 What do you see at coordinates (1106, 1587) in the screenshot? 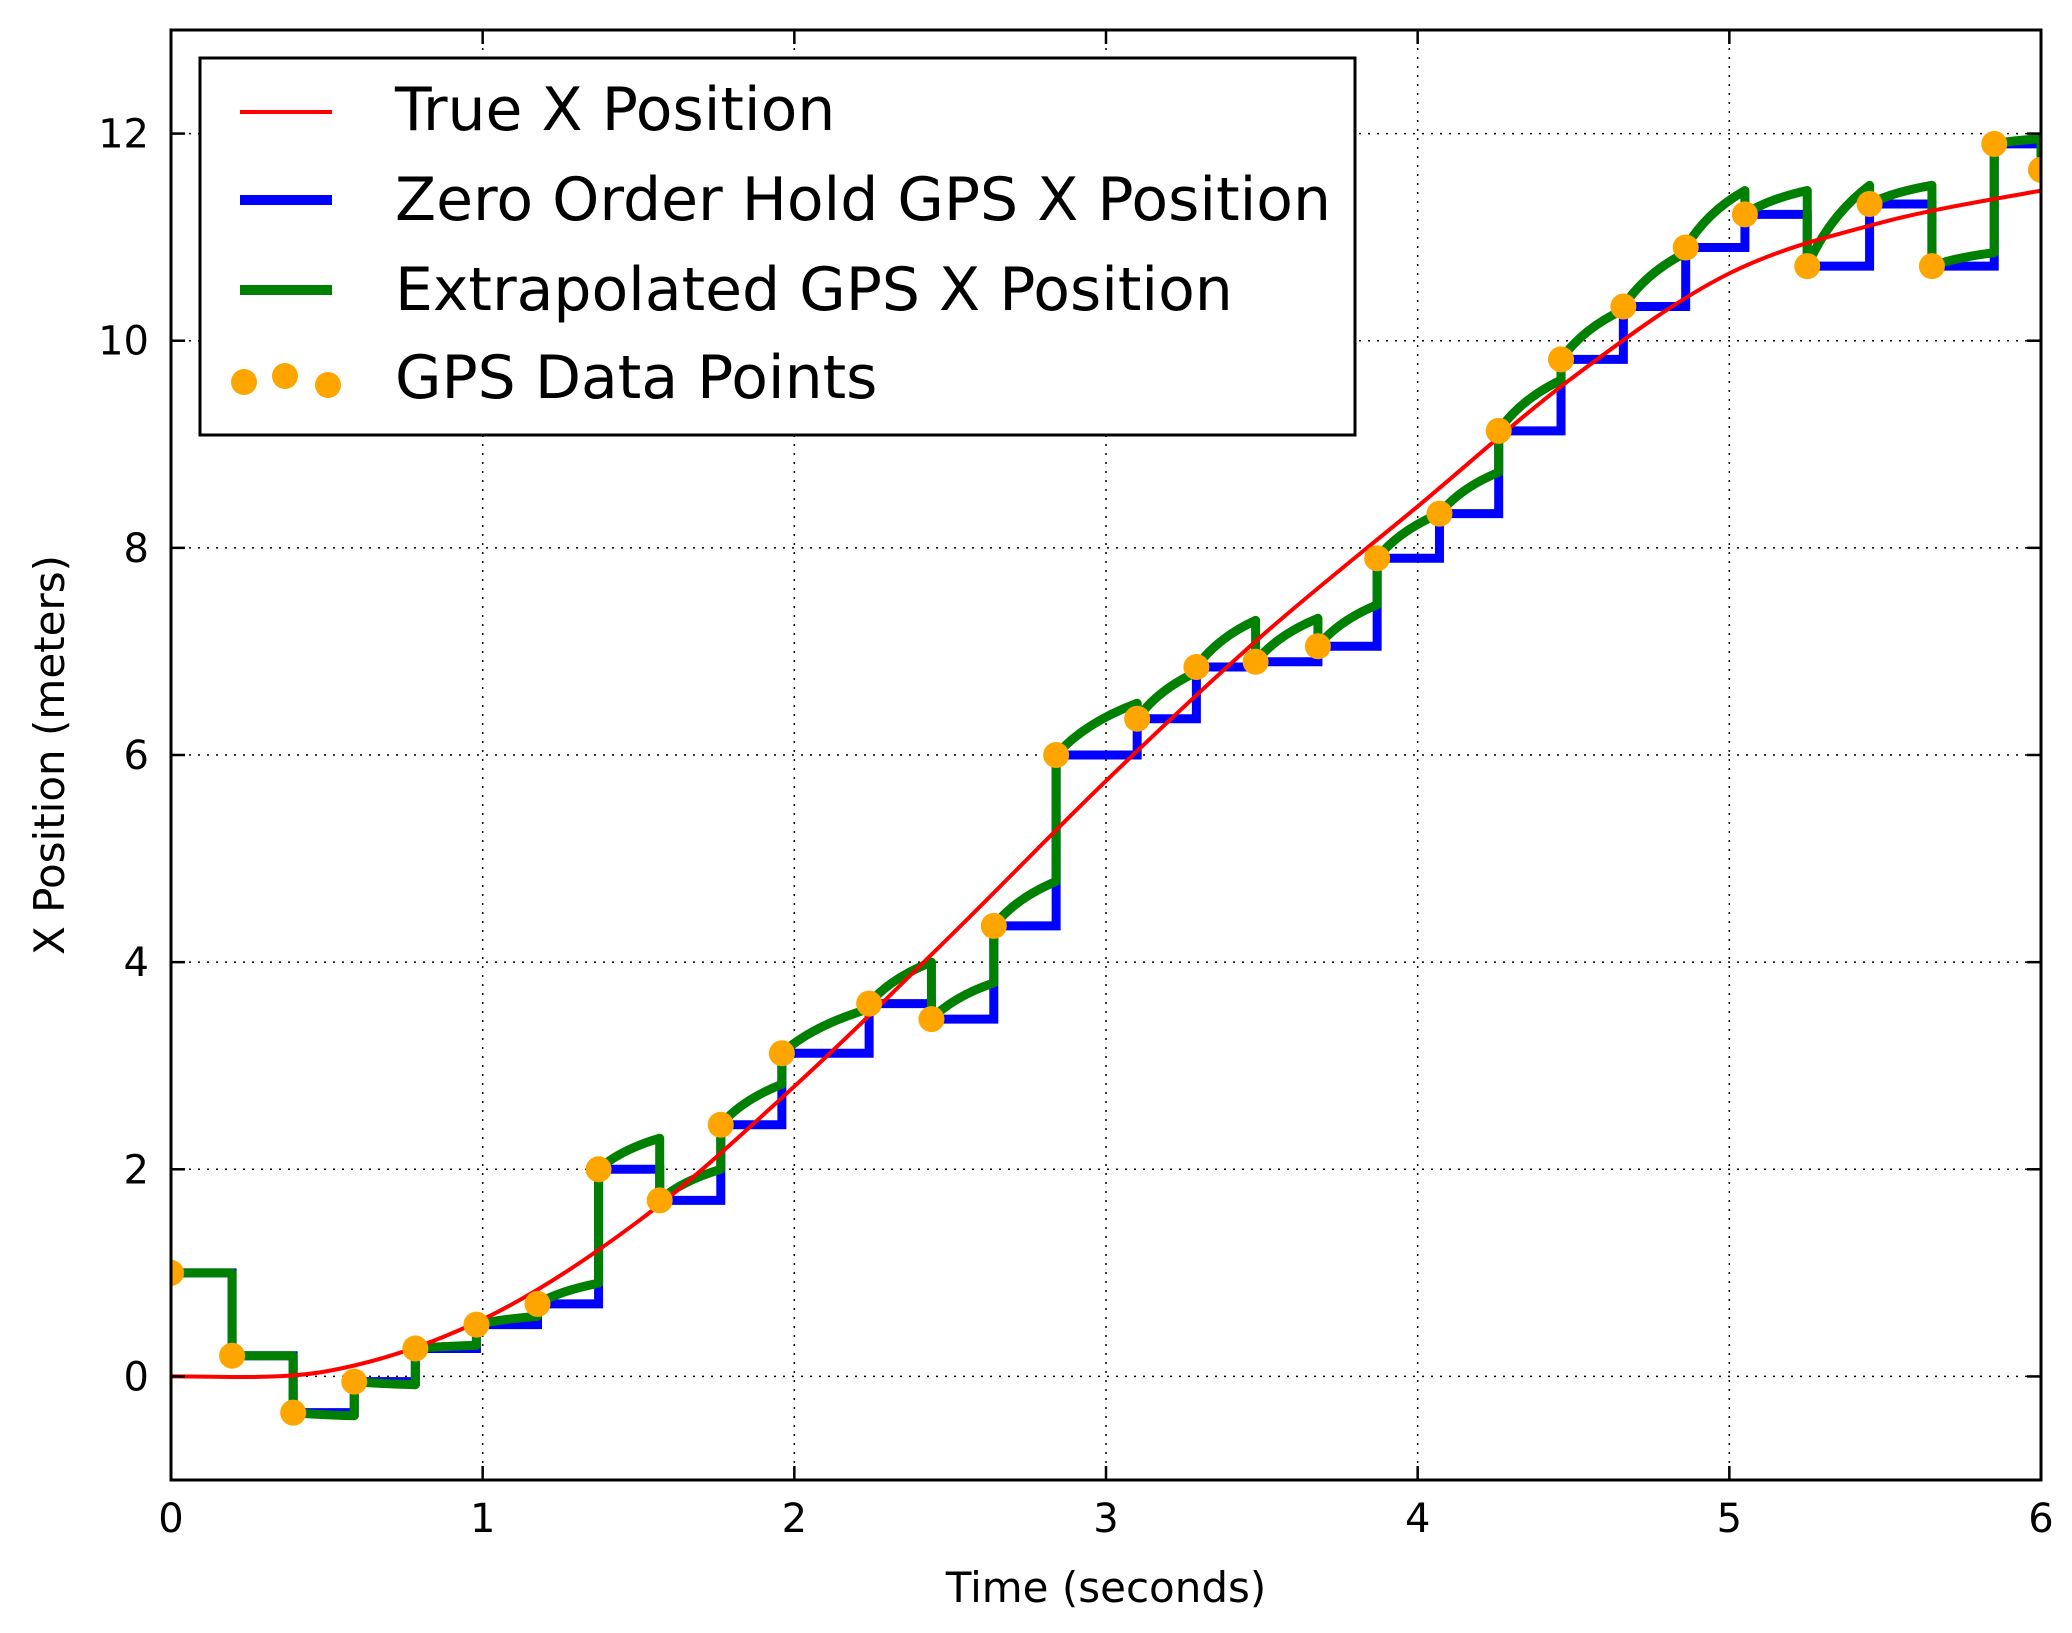
I see `x-axis-label: Time (seconds)` at bounding box center [1106, 1587].